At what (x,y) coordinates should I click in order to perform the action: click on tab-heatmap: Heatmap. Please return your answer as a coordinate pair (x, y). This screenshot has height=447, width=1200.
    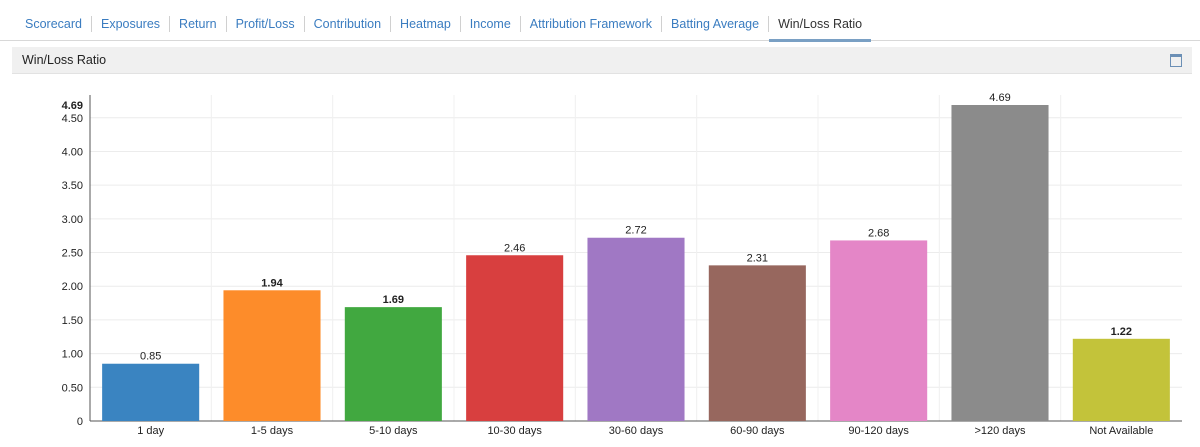
    Looking at the image, I should click on (425, 24).